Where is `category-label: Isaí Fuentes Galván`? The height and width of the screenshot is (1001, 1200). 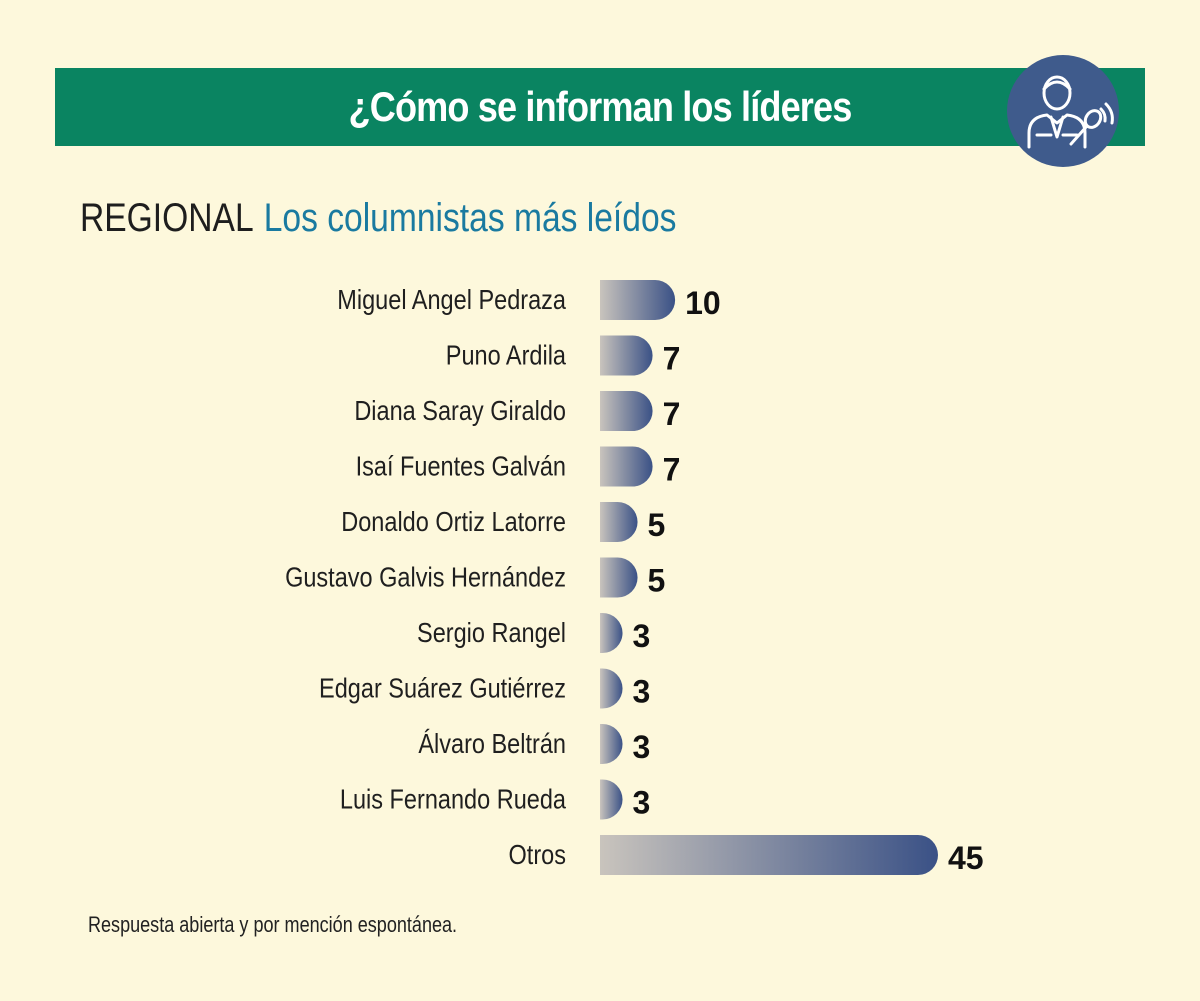
category-label: Isaí Fuentes Galván is located at coordinates (461, 467).